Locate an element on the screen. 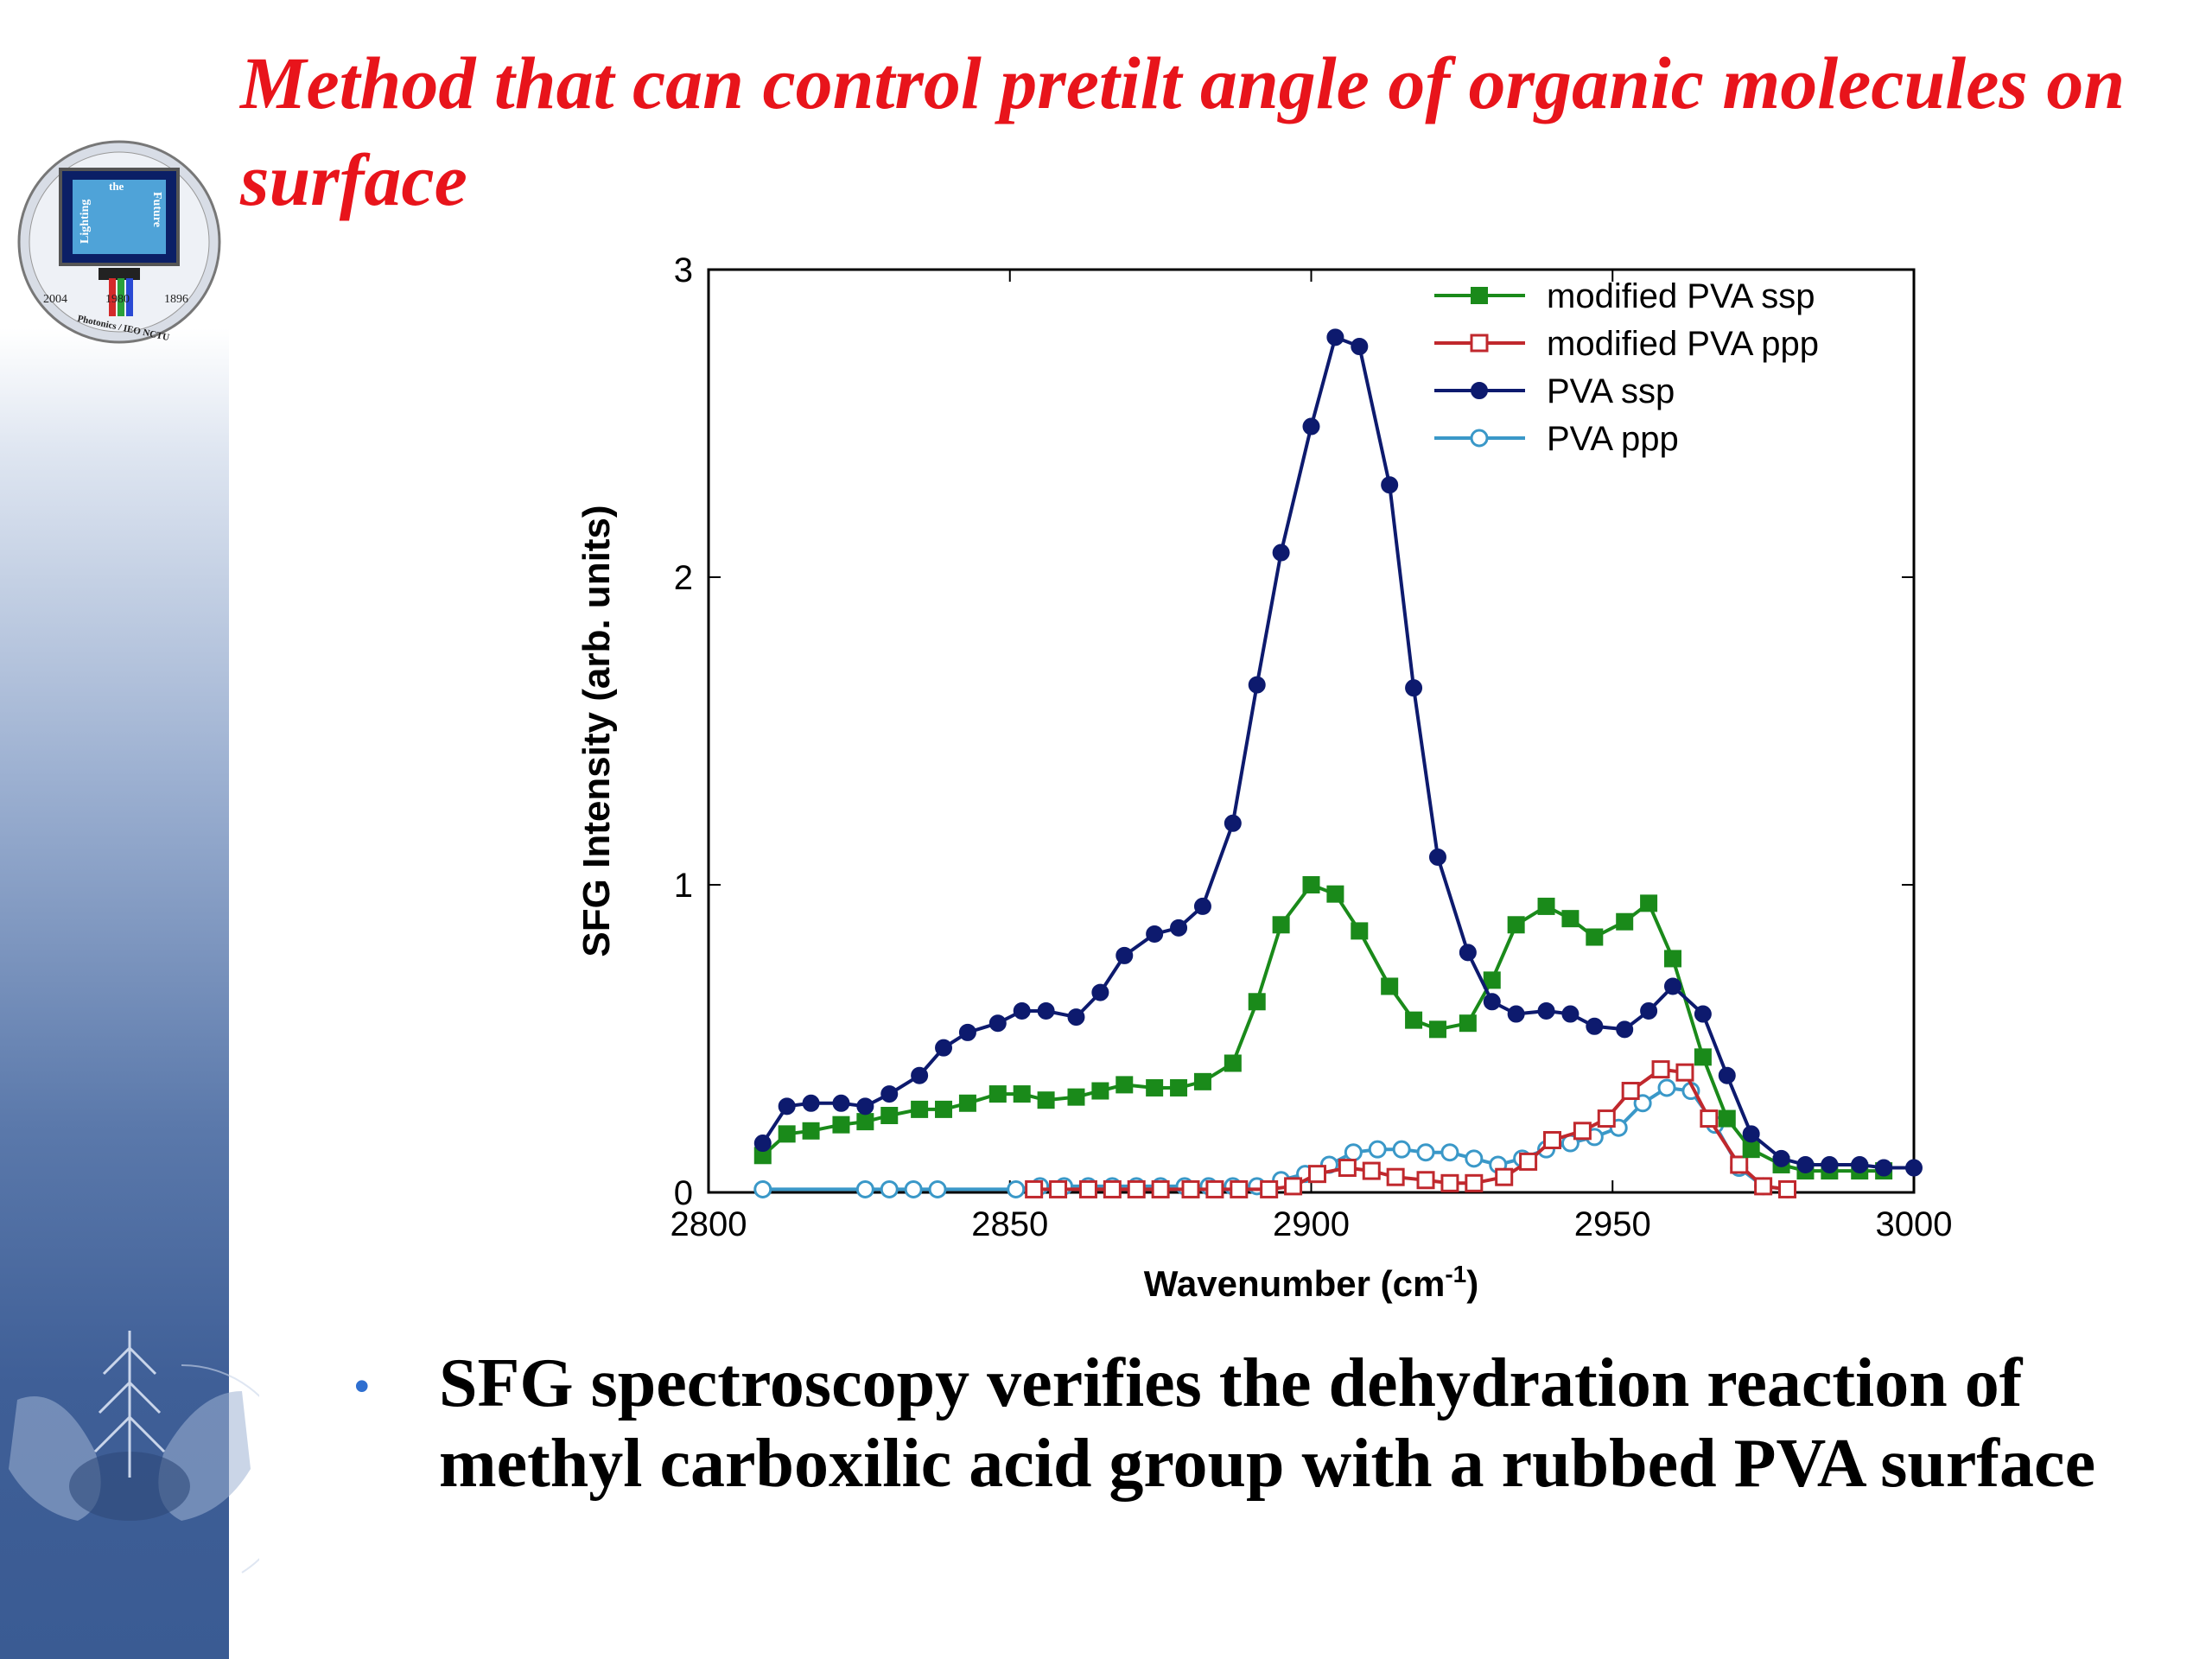 This screenshot has height=1659, width=2212. y-tick-label: 3 is located at coordinates (683, 270).